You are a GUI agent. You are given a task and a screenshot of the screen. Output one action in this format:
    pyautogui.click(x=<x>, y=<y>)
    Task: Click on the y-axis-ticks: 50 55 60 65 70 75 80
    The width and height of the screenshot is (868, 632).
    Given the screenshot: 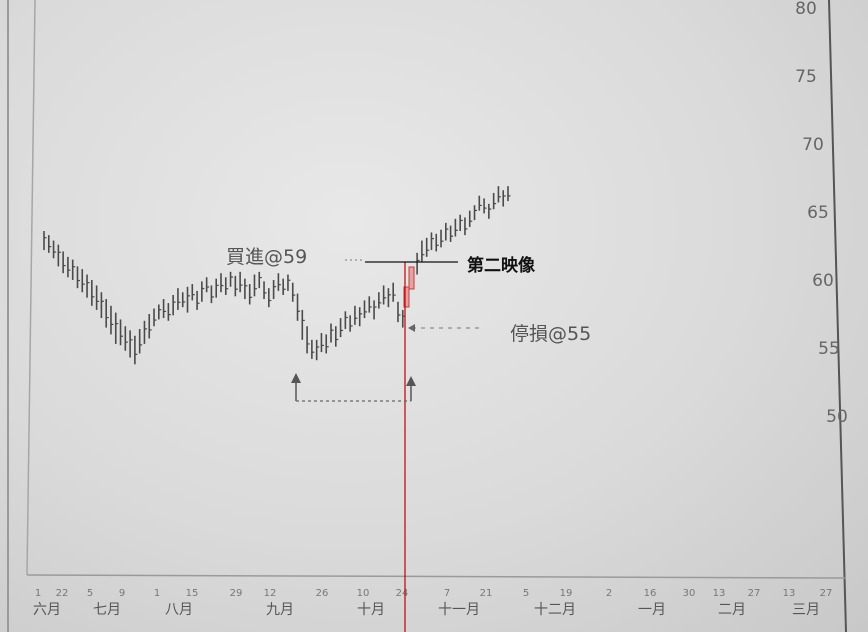 What is the action you would take?
    pyautogui.click(x=821, y=213)
    